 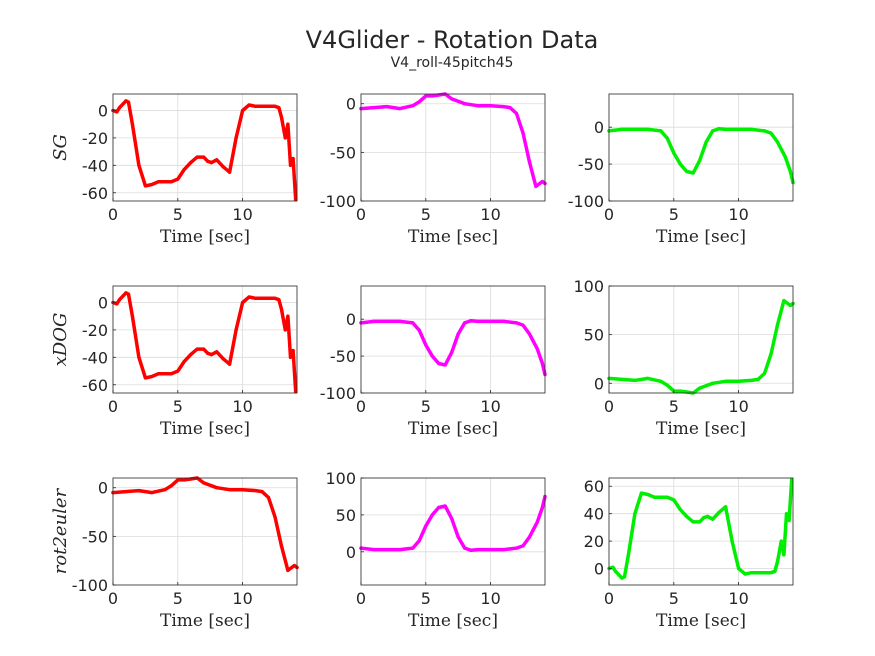 I want to click on y-tick-label: -100, so click(x=338, y=393).